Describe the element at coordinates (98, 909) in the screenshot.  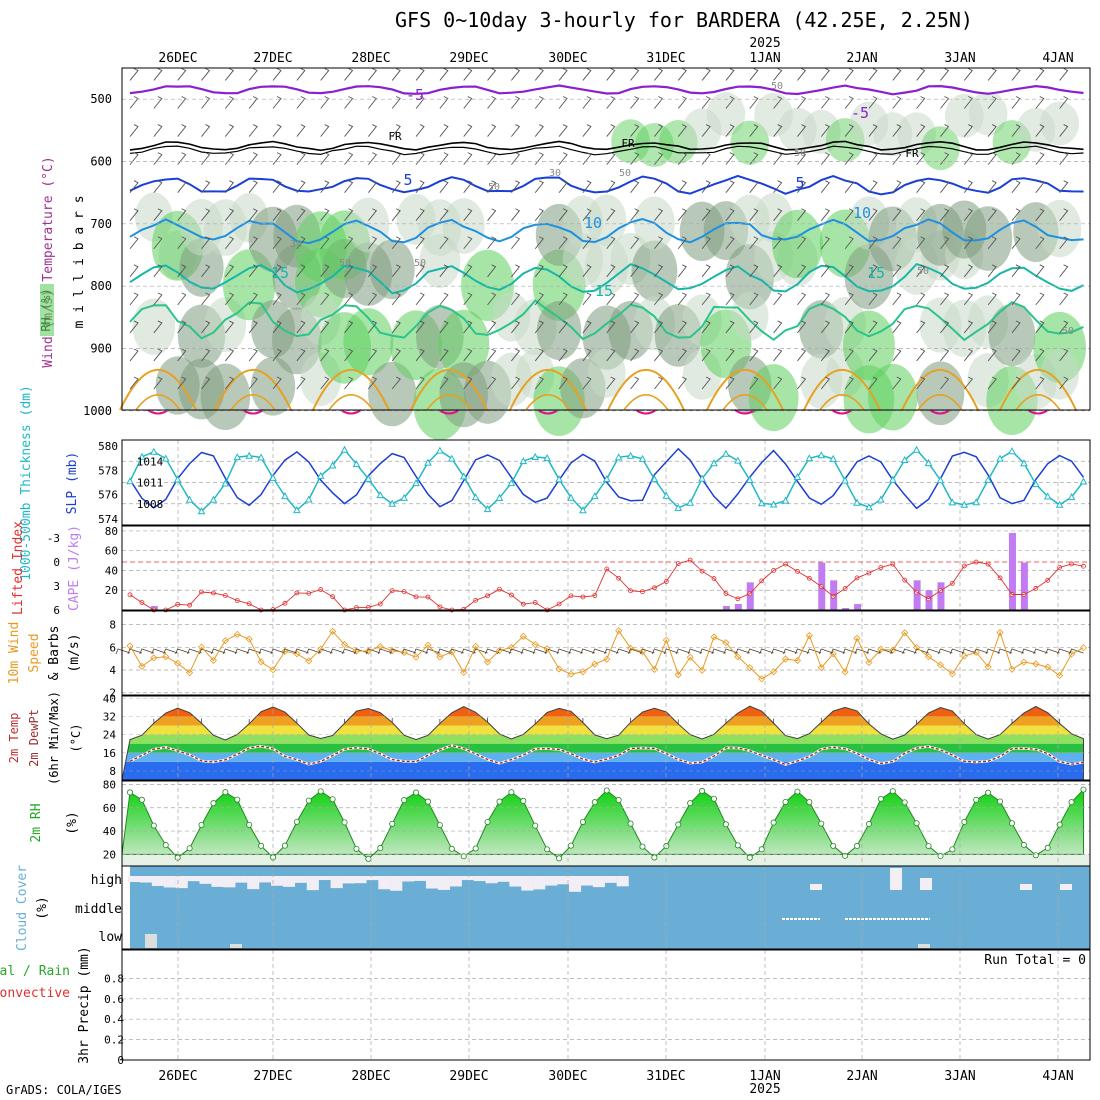
I see `cloud-level-label: middle` at that location.